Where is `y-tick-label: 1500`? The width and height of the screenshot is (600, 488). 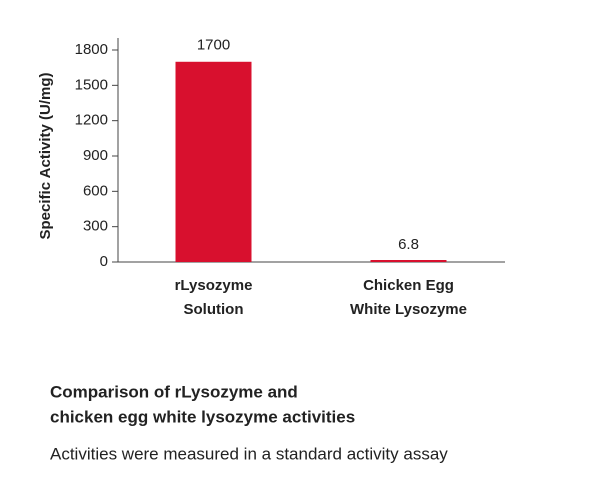
y-tick-label: 1500 is located at coordinates (91, 84).